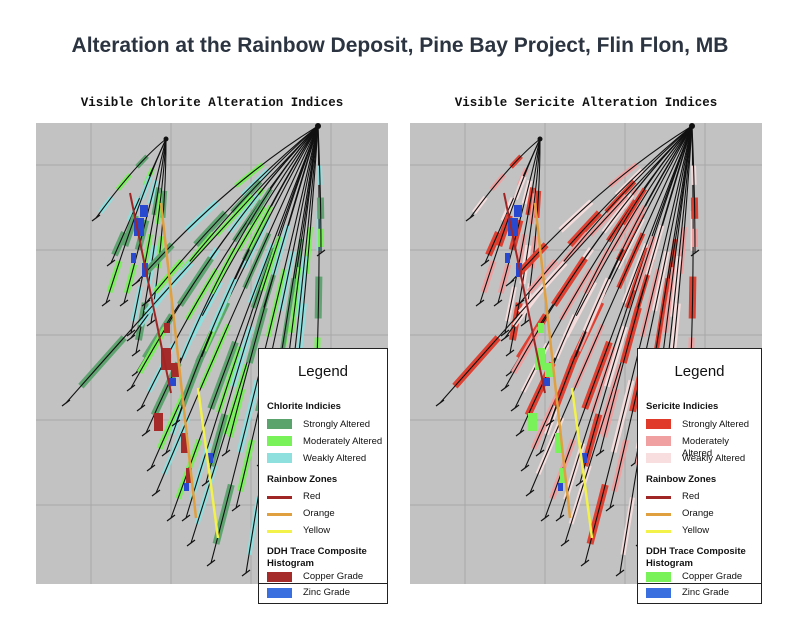 This screenshot has width=800, height=619. I want to click on line-orange-zone, so click(279, 514).